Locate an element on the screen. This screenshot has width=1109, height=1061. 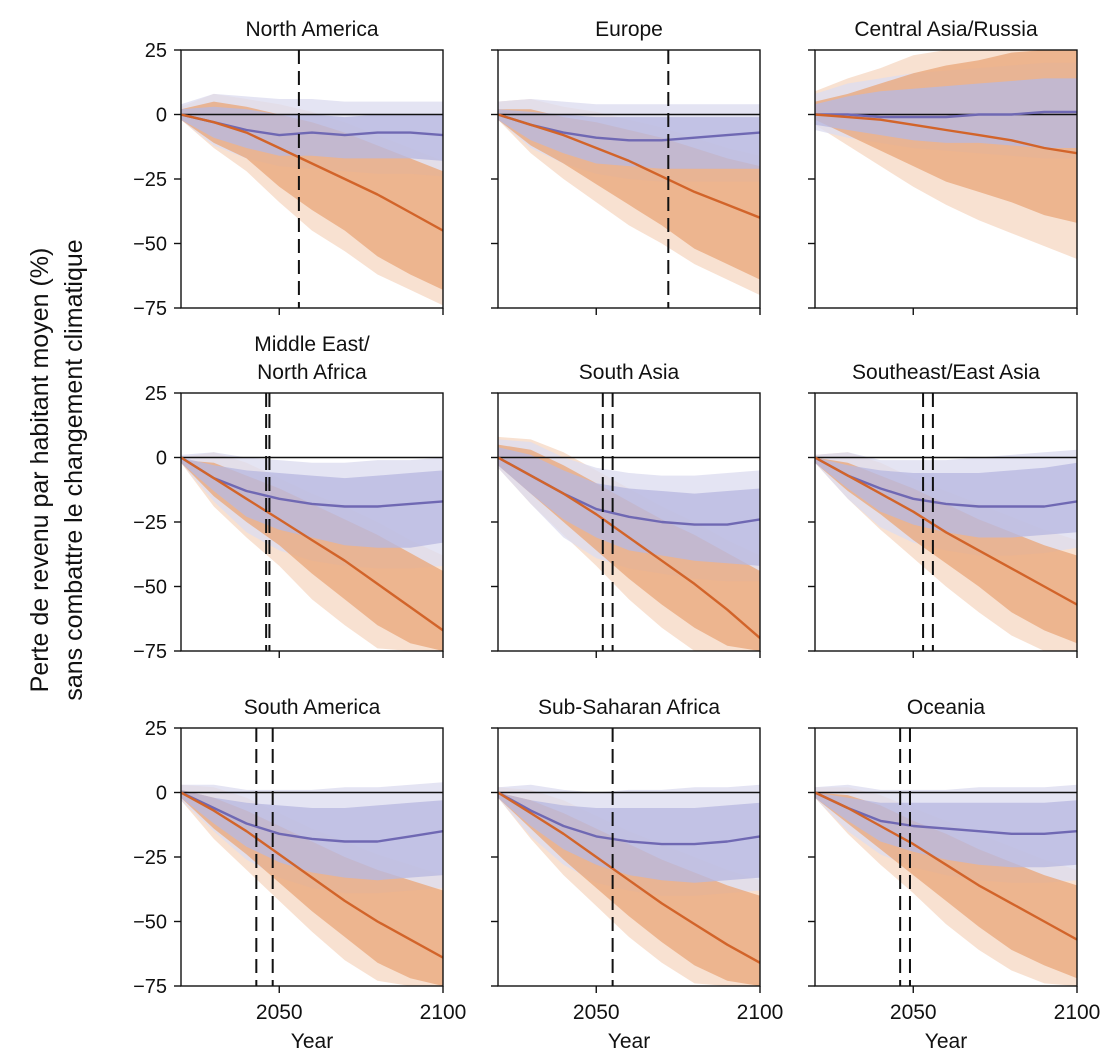
panel-9: 2050 2100 Year Oceania is located at coordinates (954, 874).